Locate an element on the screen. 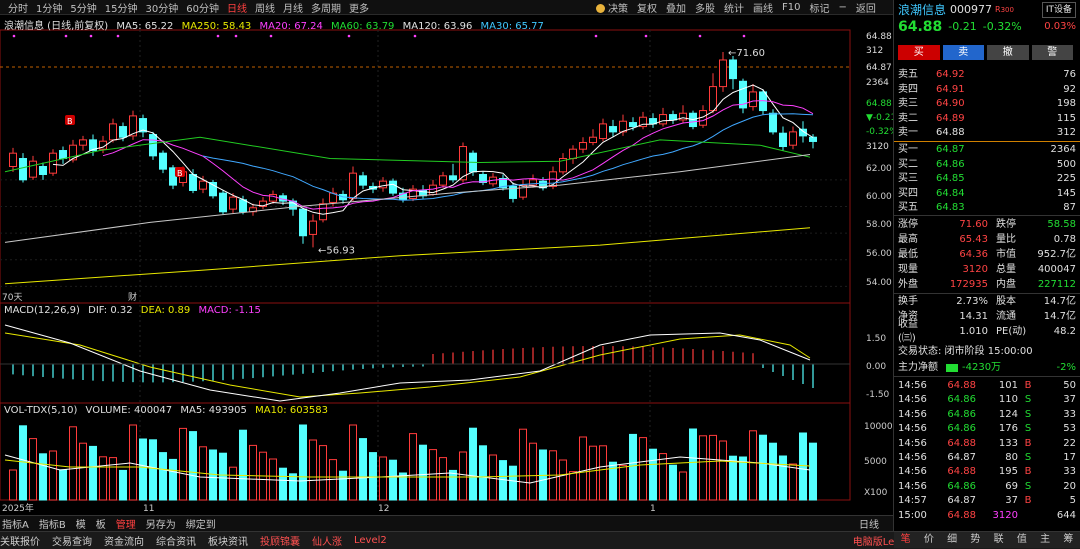 This screenshot has width=1080, height=549. book-volume: 225 is located at coordinates (1066, 179).